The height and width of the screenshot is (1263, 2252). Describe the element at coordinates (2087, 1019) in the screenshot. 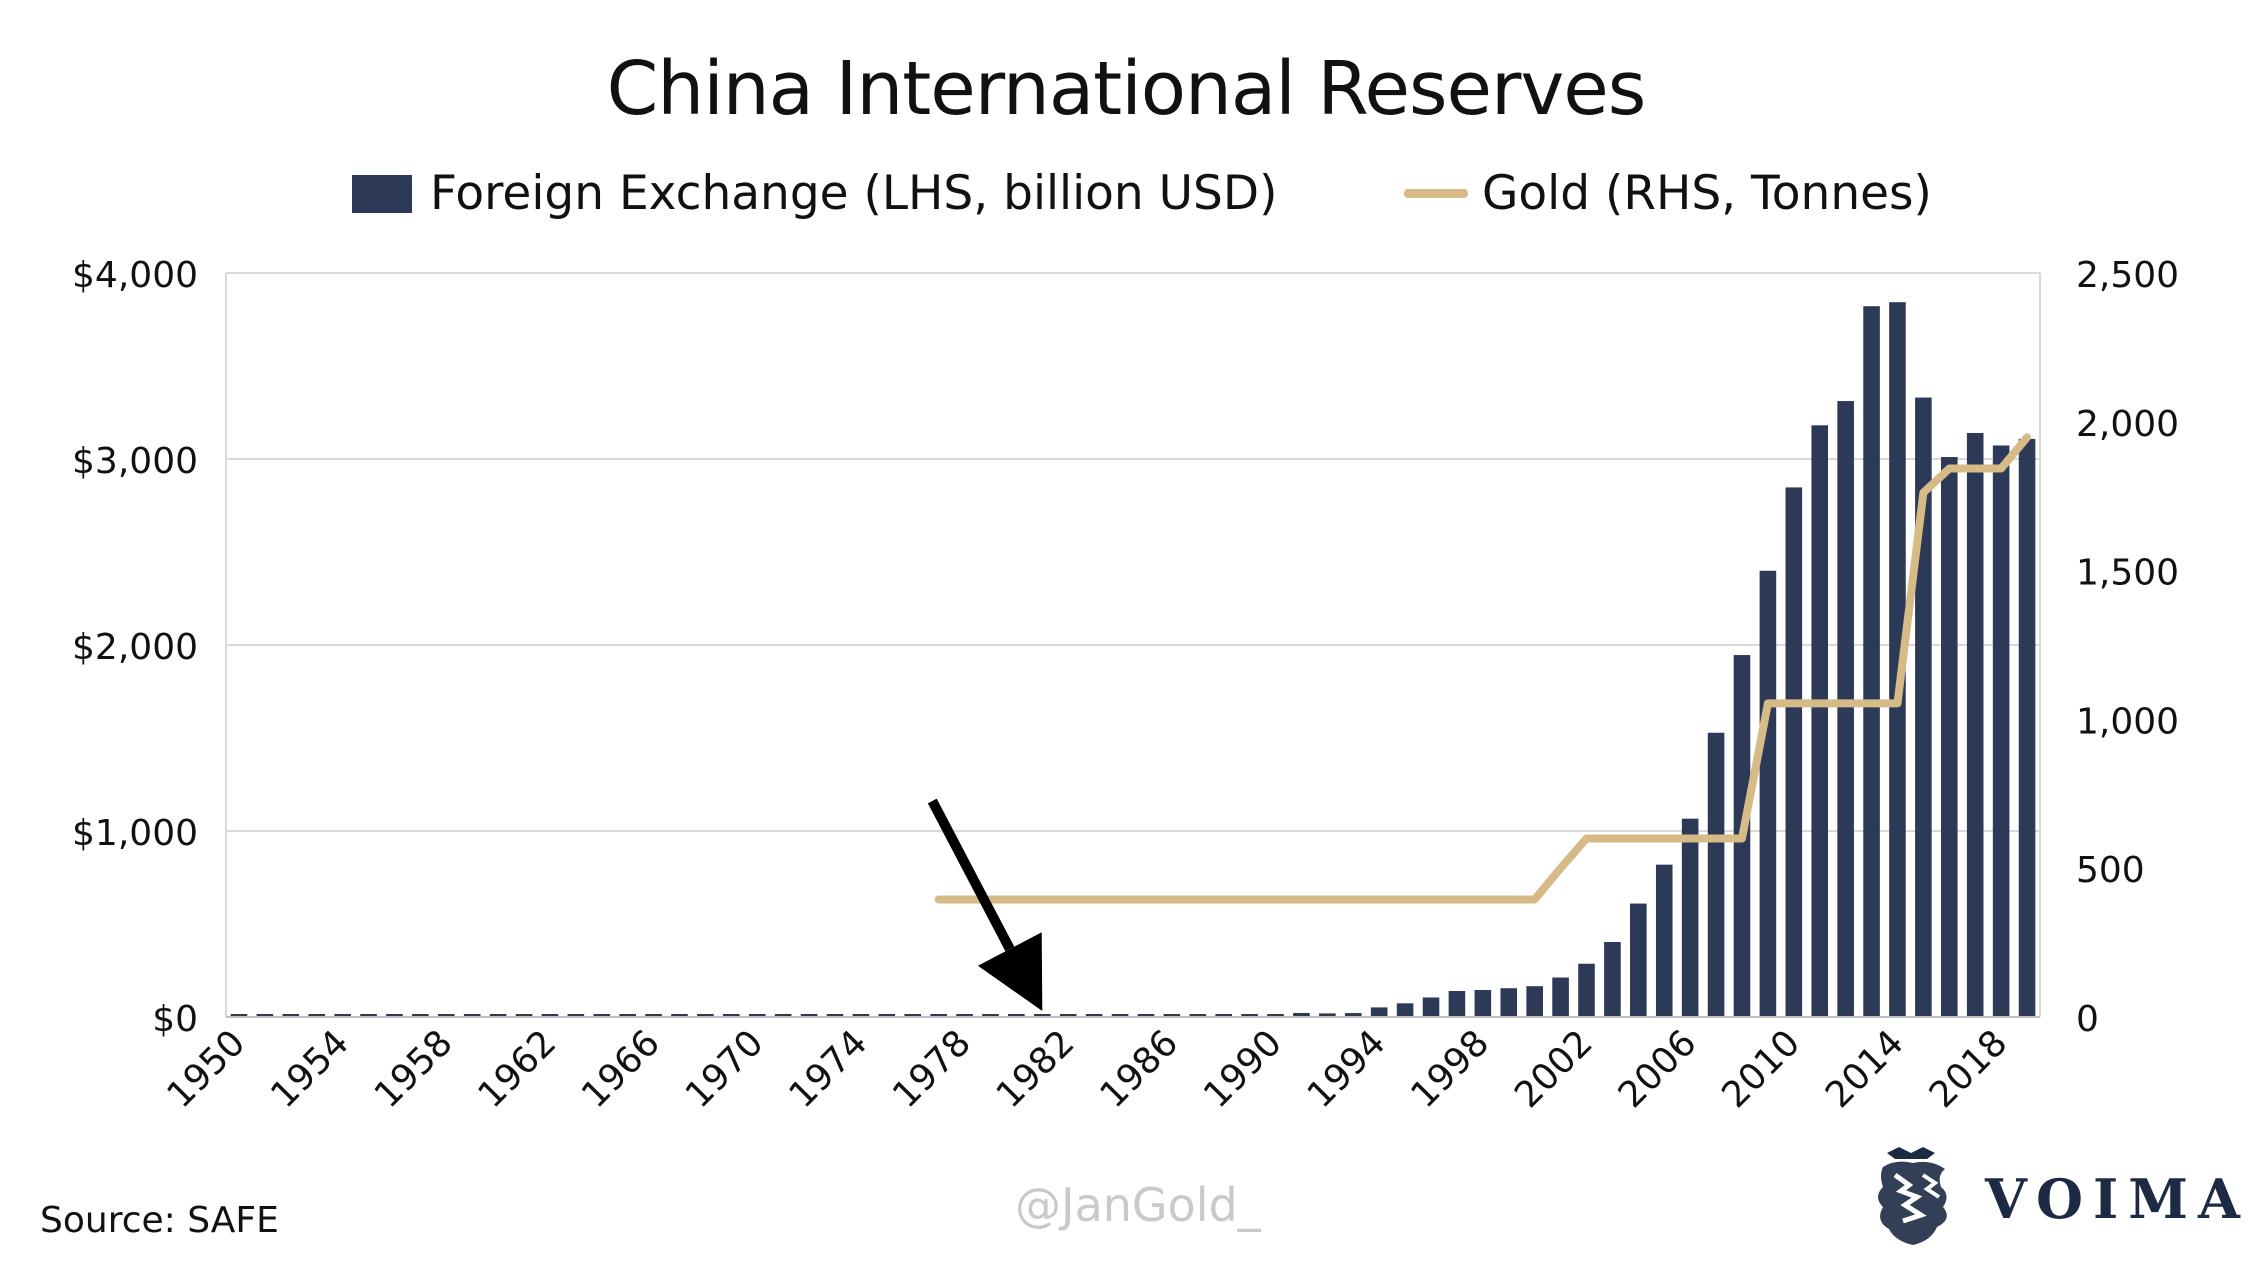

I see `right-axis-tick-label: 0` at that location.